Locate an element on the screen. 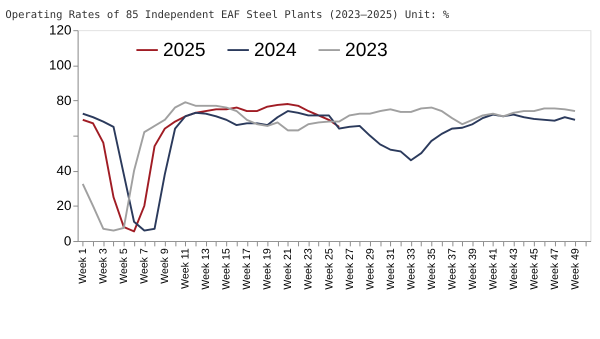  x-tick-label: Week 23 is located at coordinates (308, 269).